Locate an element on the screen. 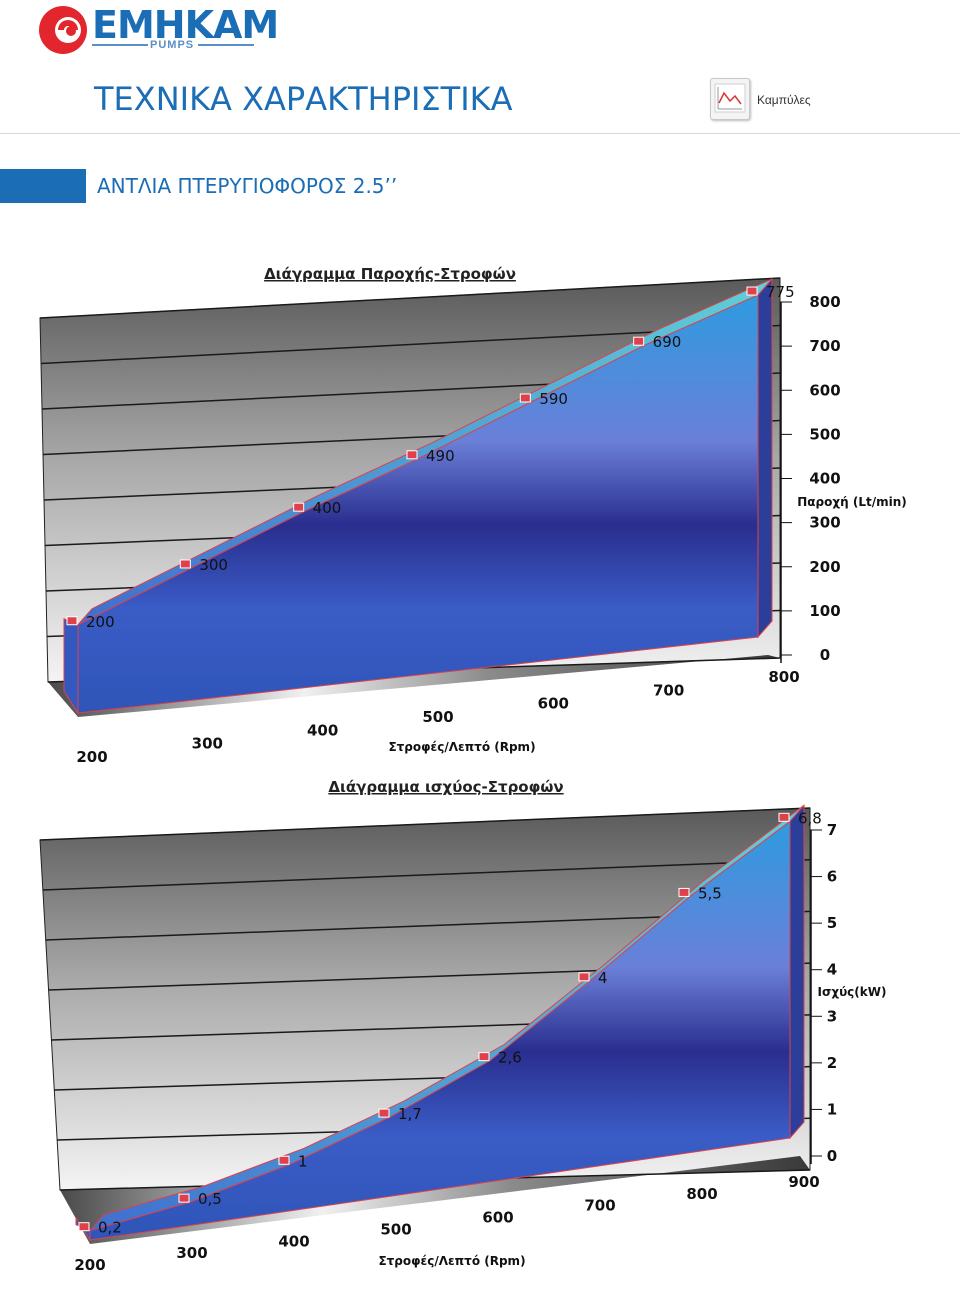  y-tick-label: 500 is located at coordinates (824, 434).